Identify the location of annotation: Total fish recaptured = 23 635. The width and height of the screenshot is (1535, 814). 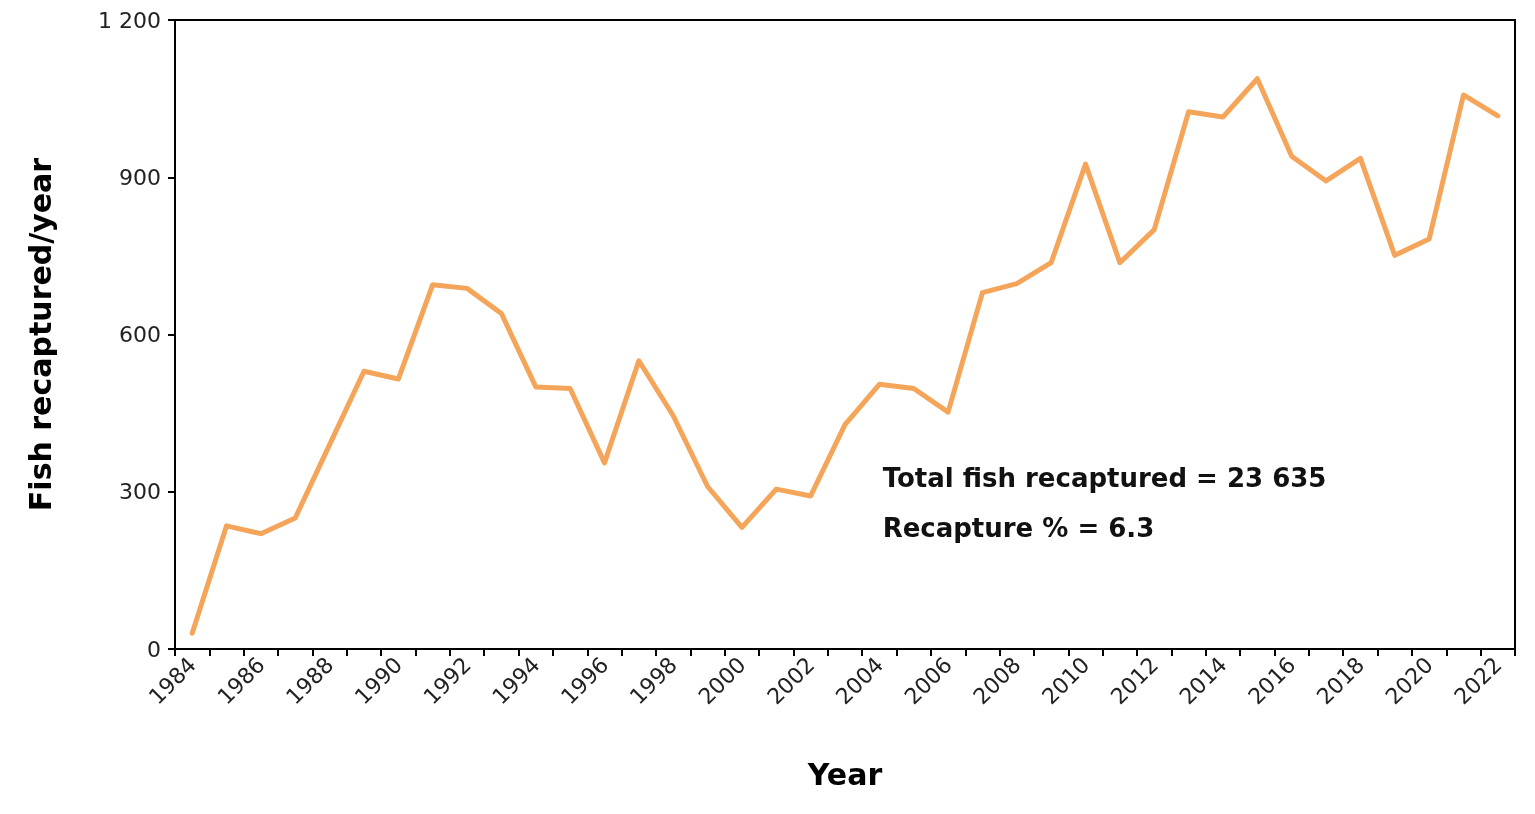
(1104, 478).